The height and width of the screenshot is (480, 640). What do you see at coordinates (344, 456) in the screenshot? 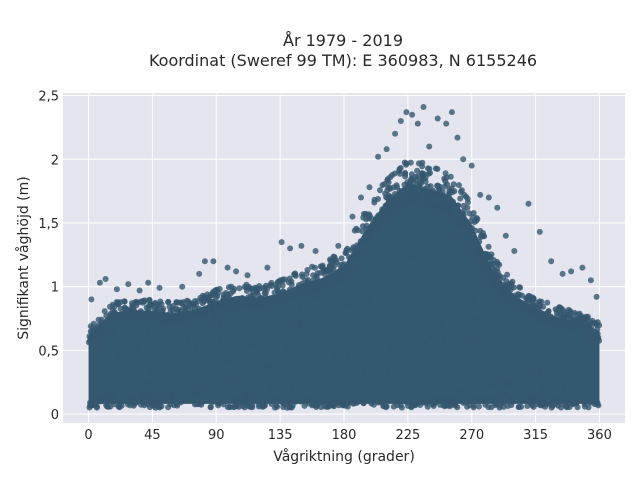
I see `x-axis-label: Vågriktning (grader)` at bounding box center [344, 456].